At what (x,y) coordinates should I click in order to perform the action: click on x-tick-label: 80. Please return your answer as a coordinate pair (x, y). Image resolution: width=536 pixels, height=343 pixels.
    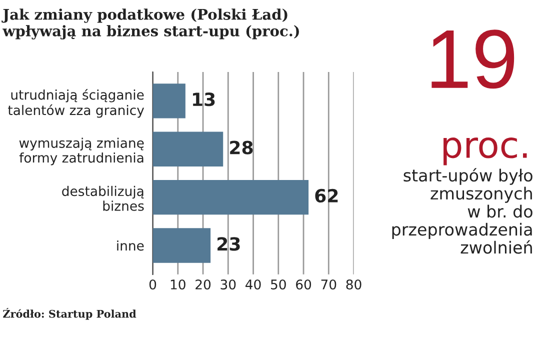
    Looking at the image, I should click on (354, 284).